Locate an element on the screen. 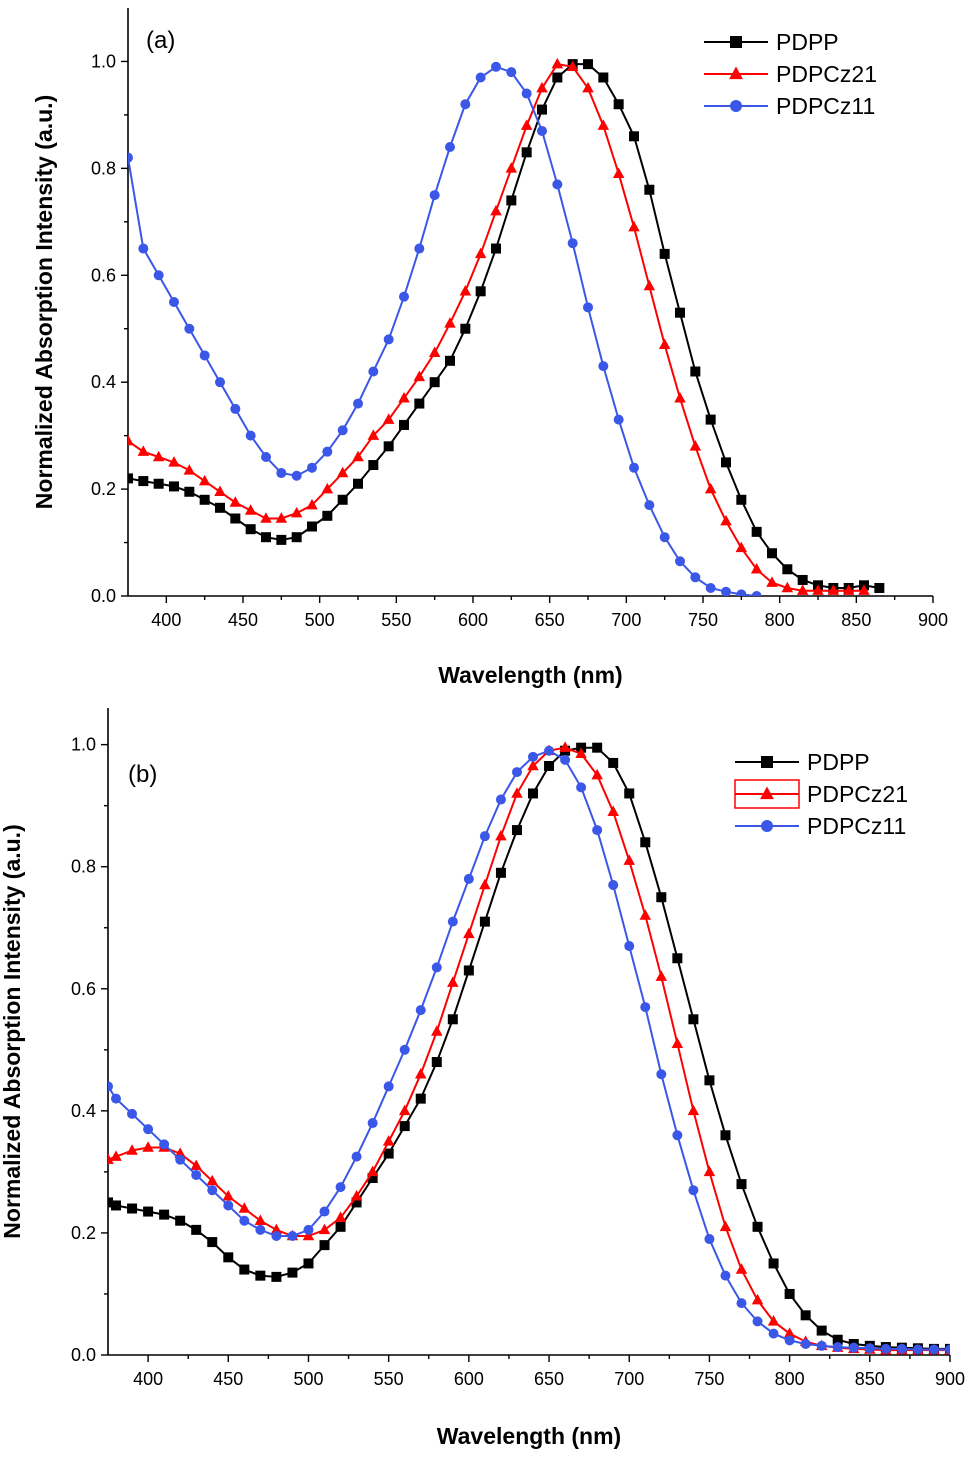  y-tick-label: 0.6 is located at coordinates (103, 275).